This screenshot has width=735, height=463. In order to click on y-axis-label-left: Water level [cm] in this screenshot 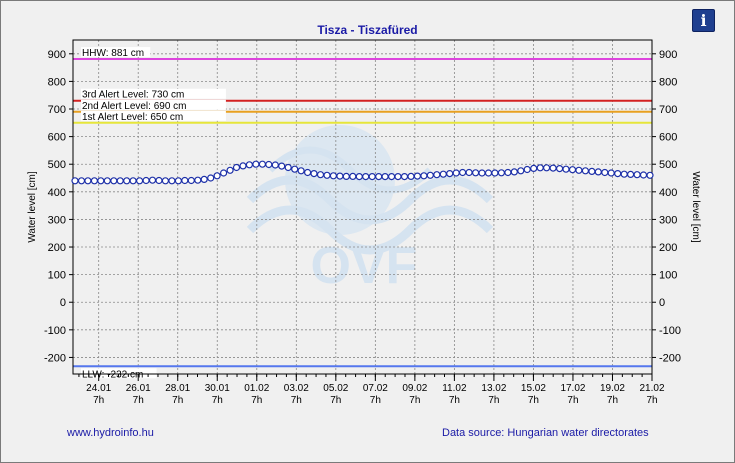, I will do `click(32, 207)`.